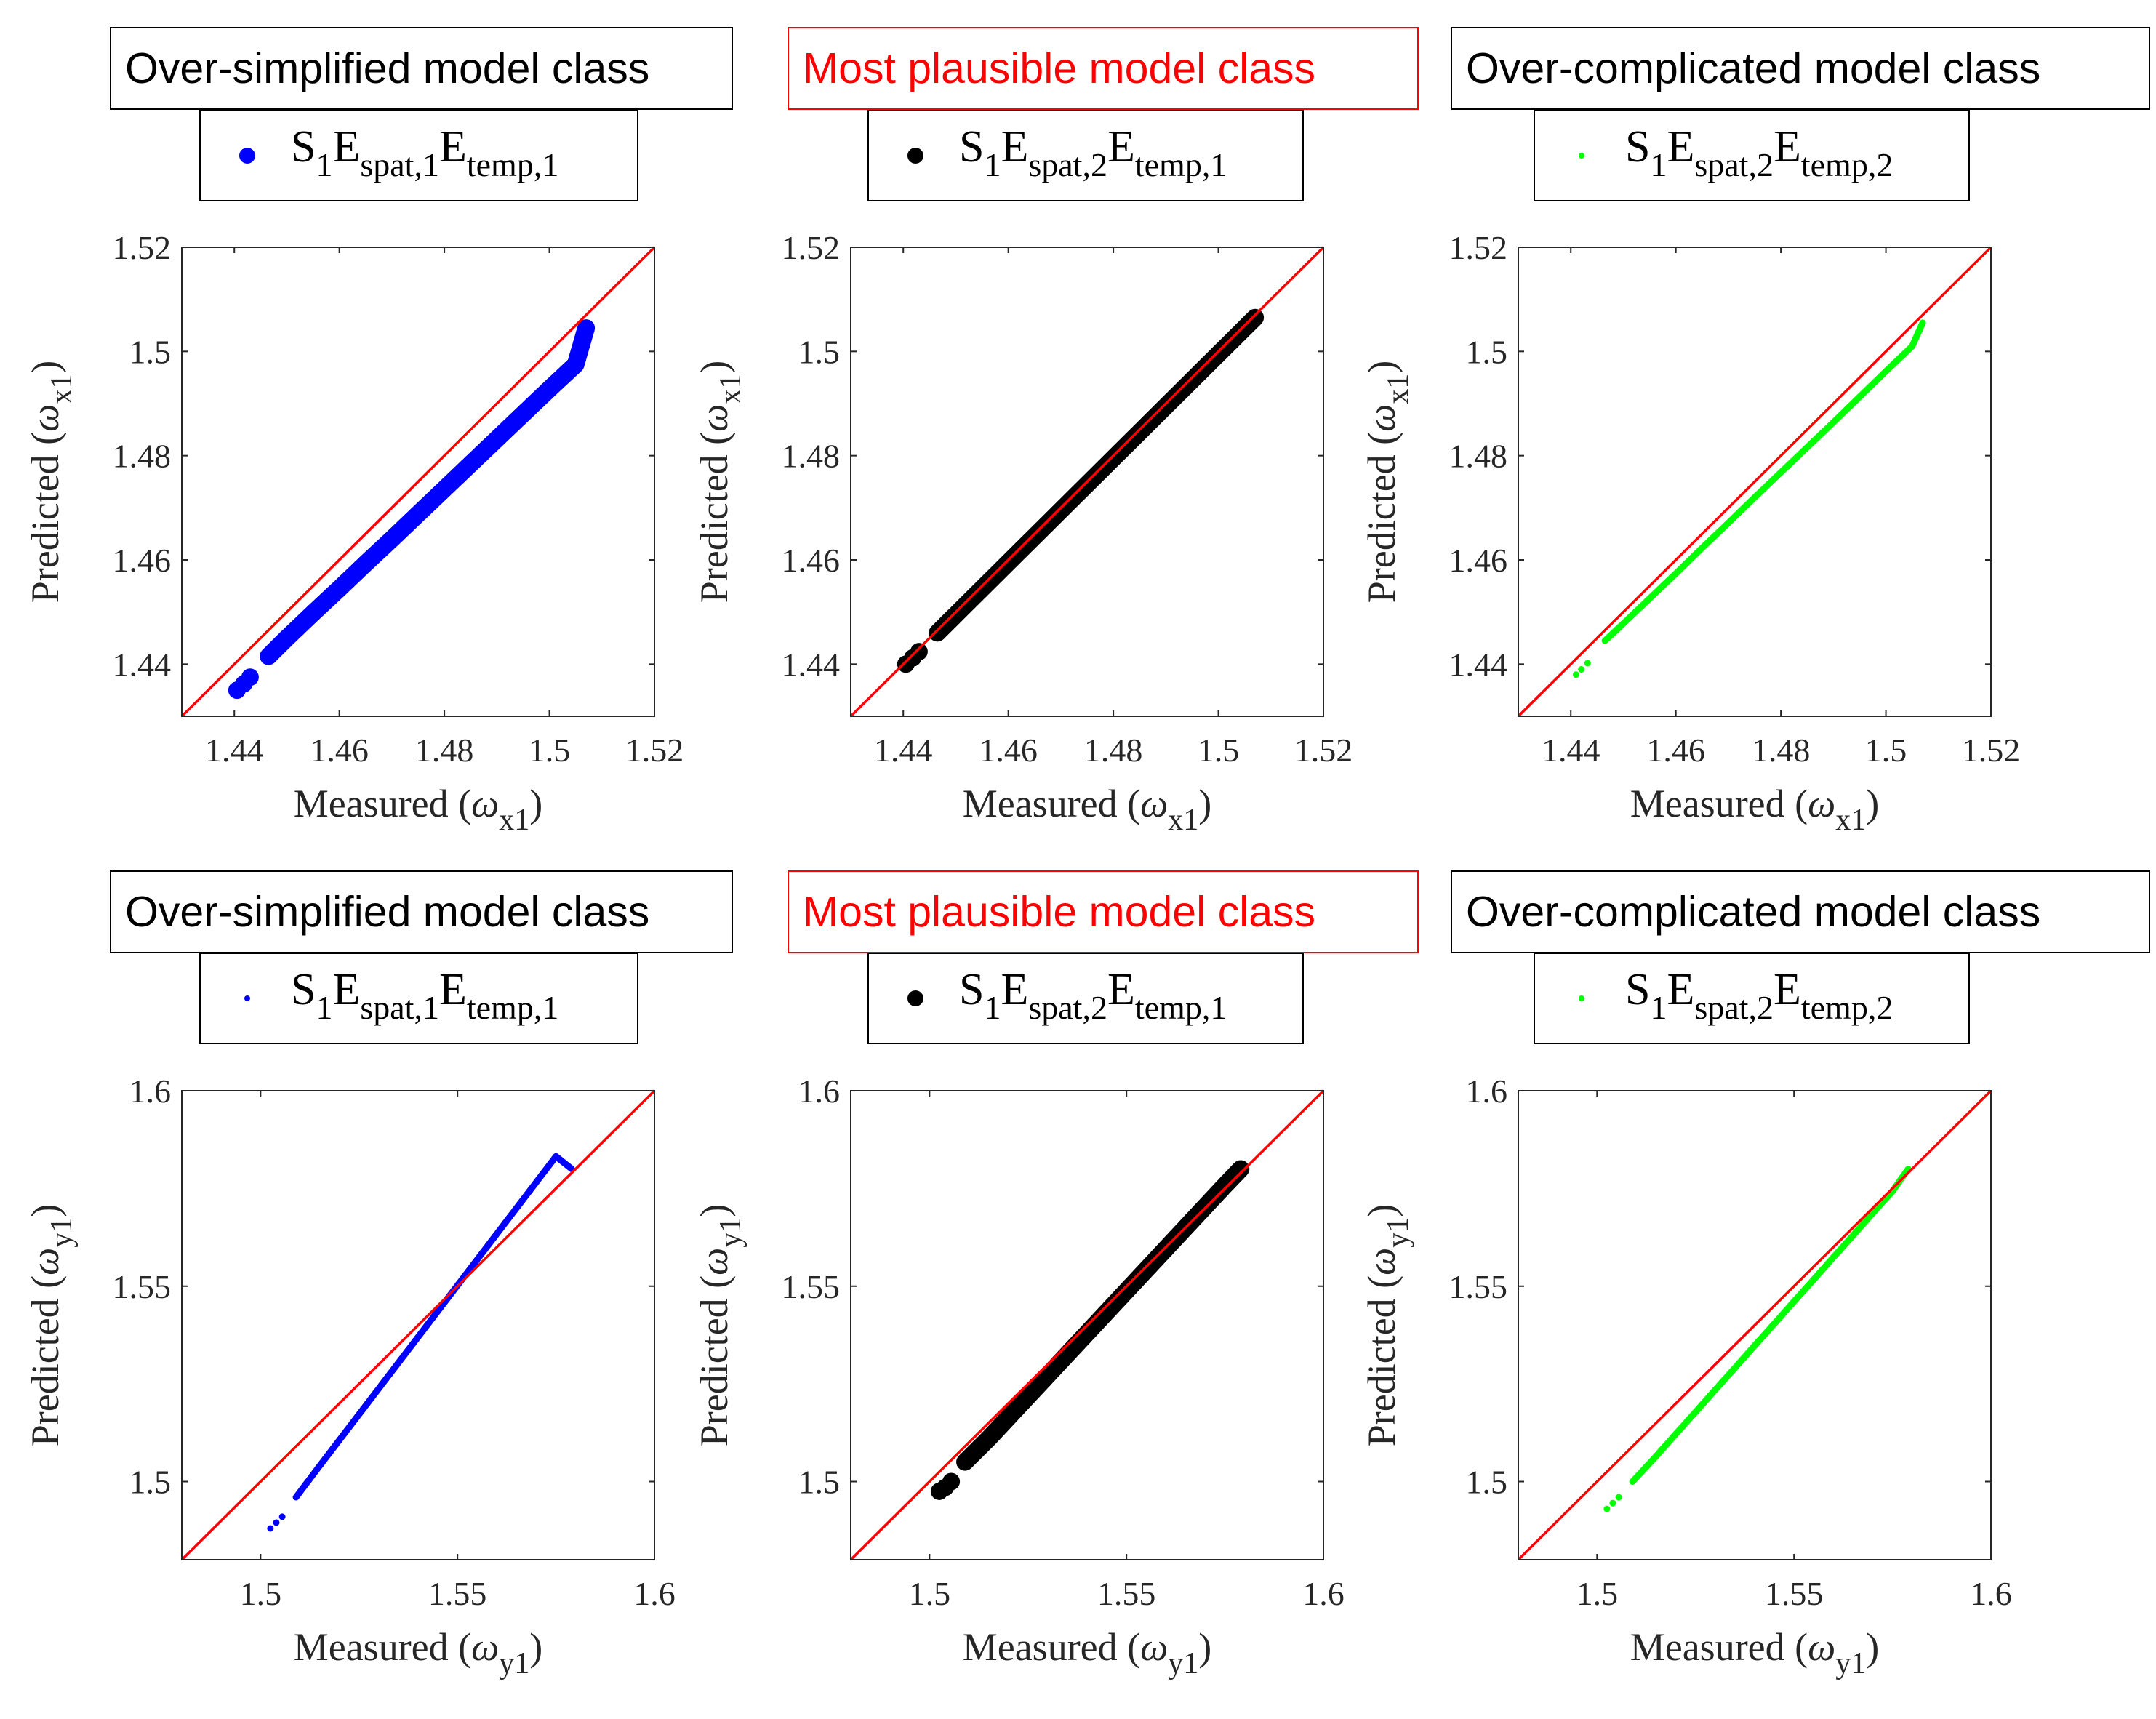 This screenshot has height=1719, width=2156. What do you see at coordinates (1113, 750) in the screenshot?
I see `x-tick-label: 1.48` at bounding box center [1113, 750].